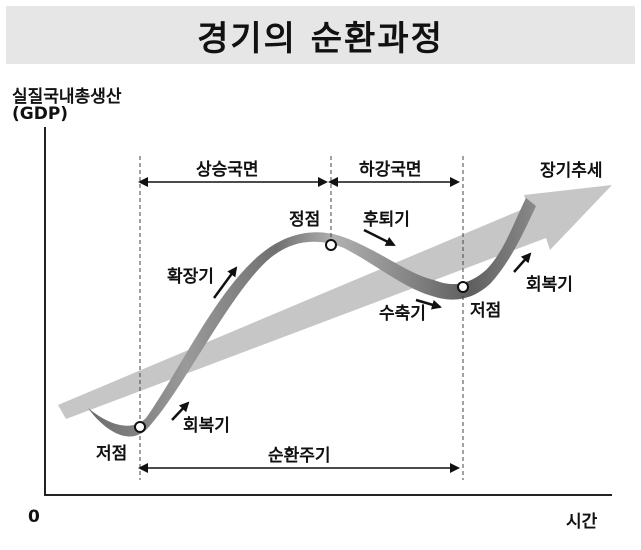 The width and height of the screenshot is (641, 550). I want to click on contraction-phase-label: 하강국면, so click(390, 170).